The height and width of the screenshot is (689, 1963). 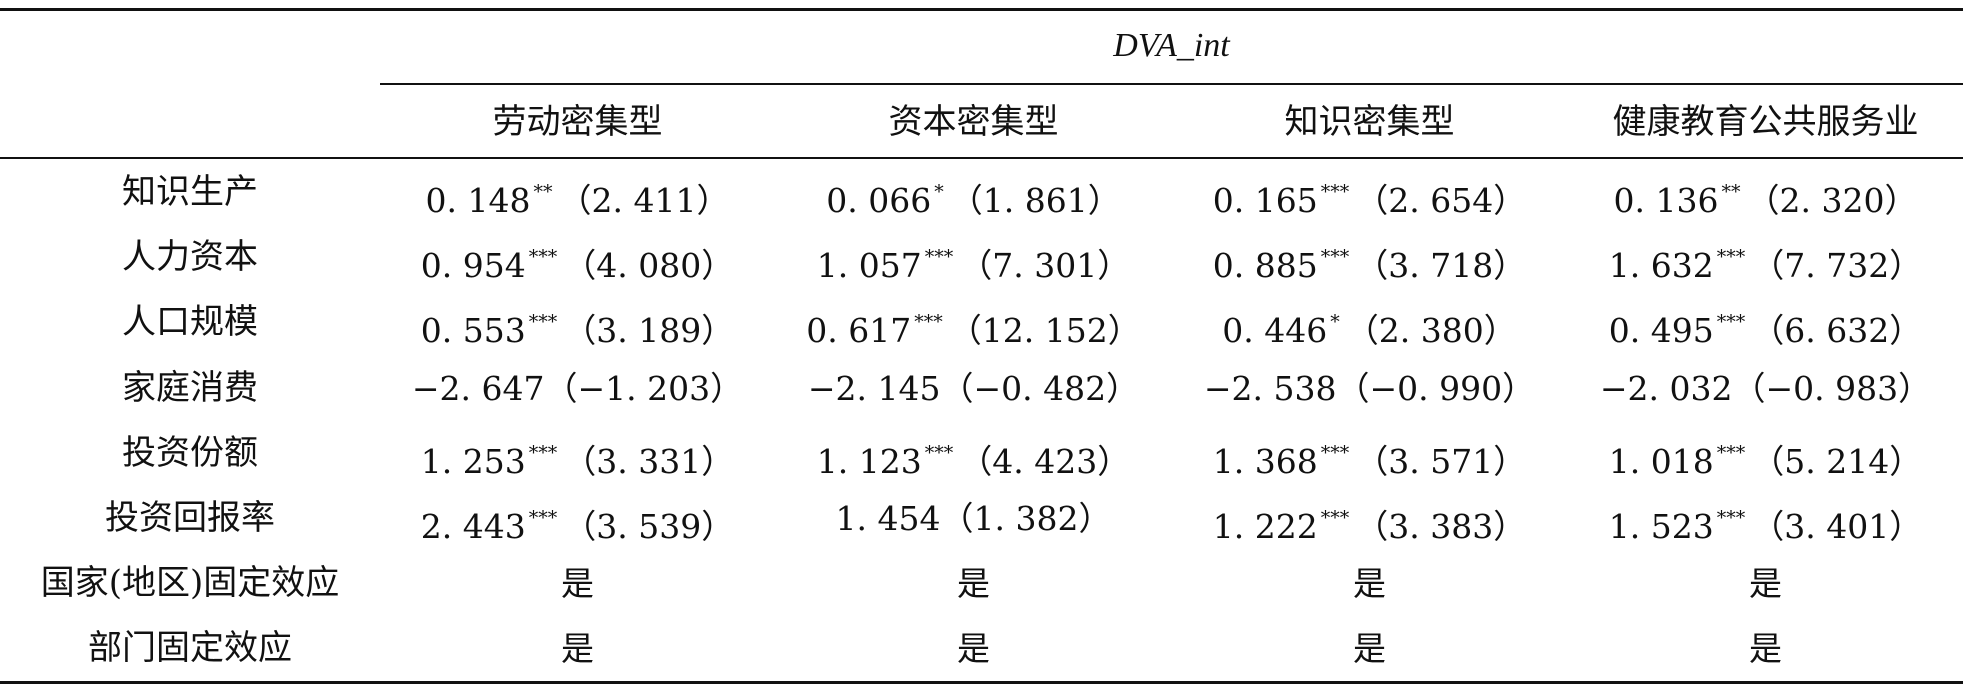 I want to click on table-cell: −2. 145（−0. 482）, so click(x=973, y=388).